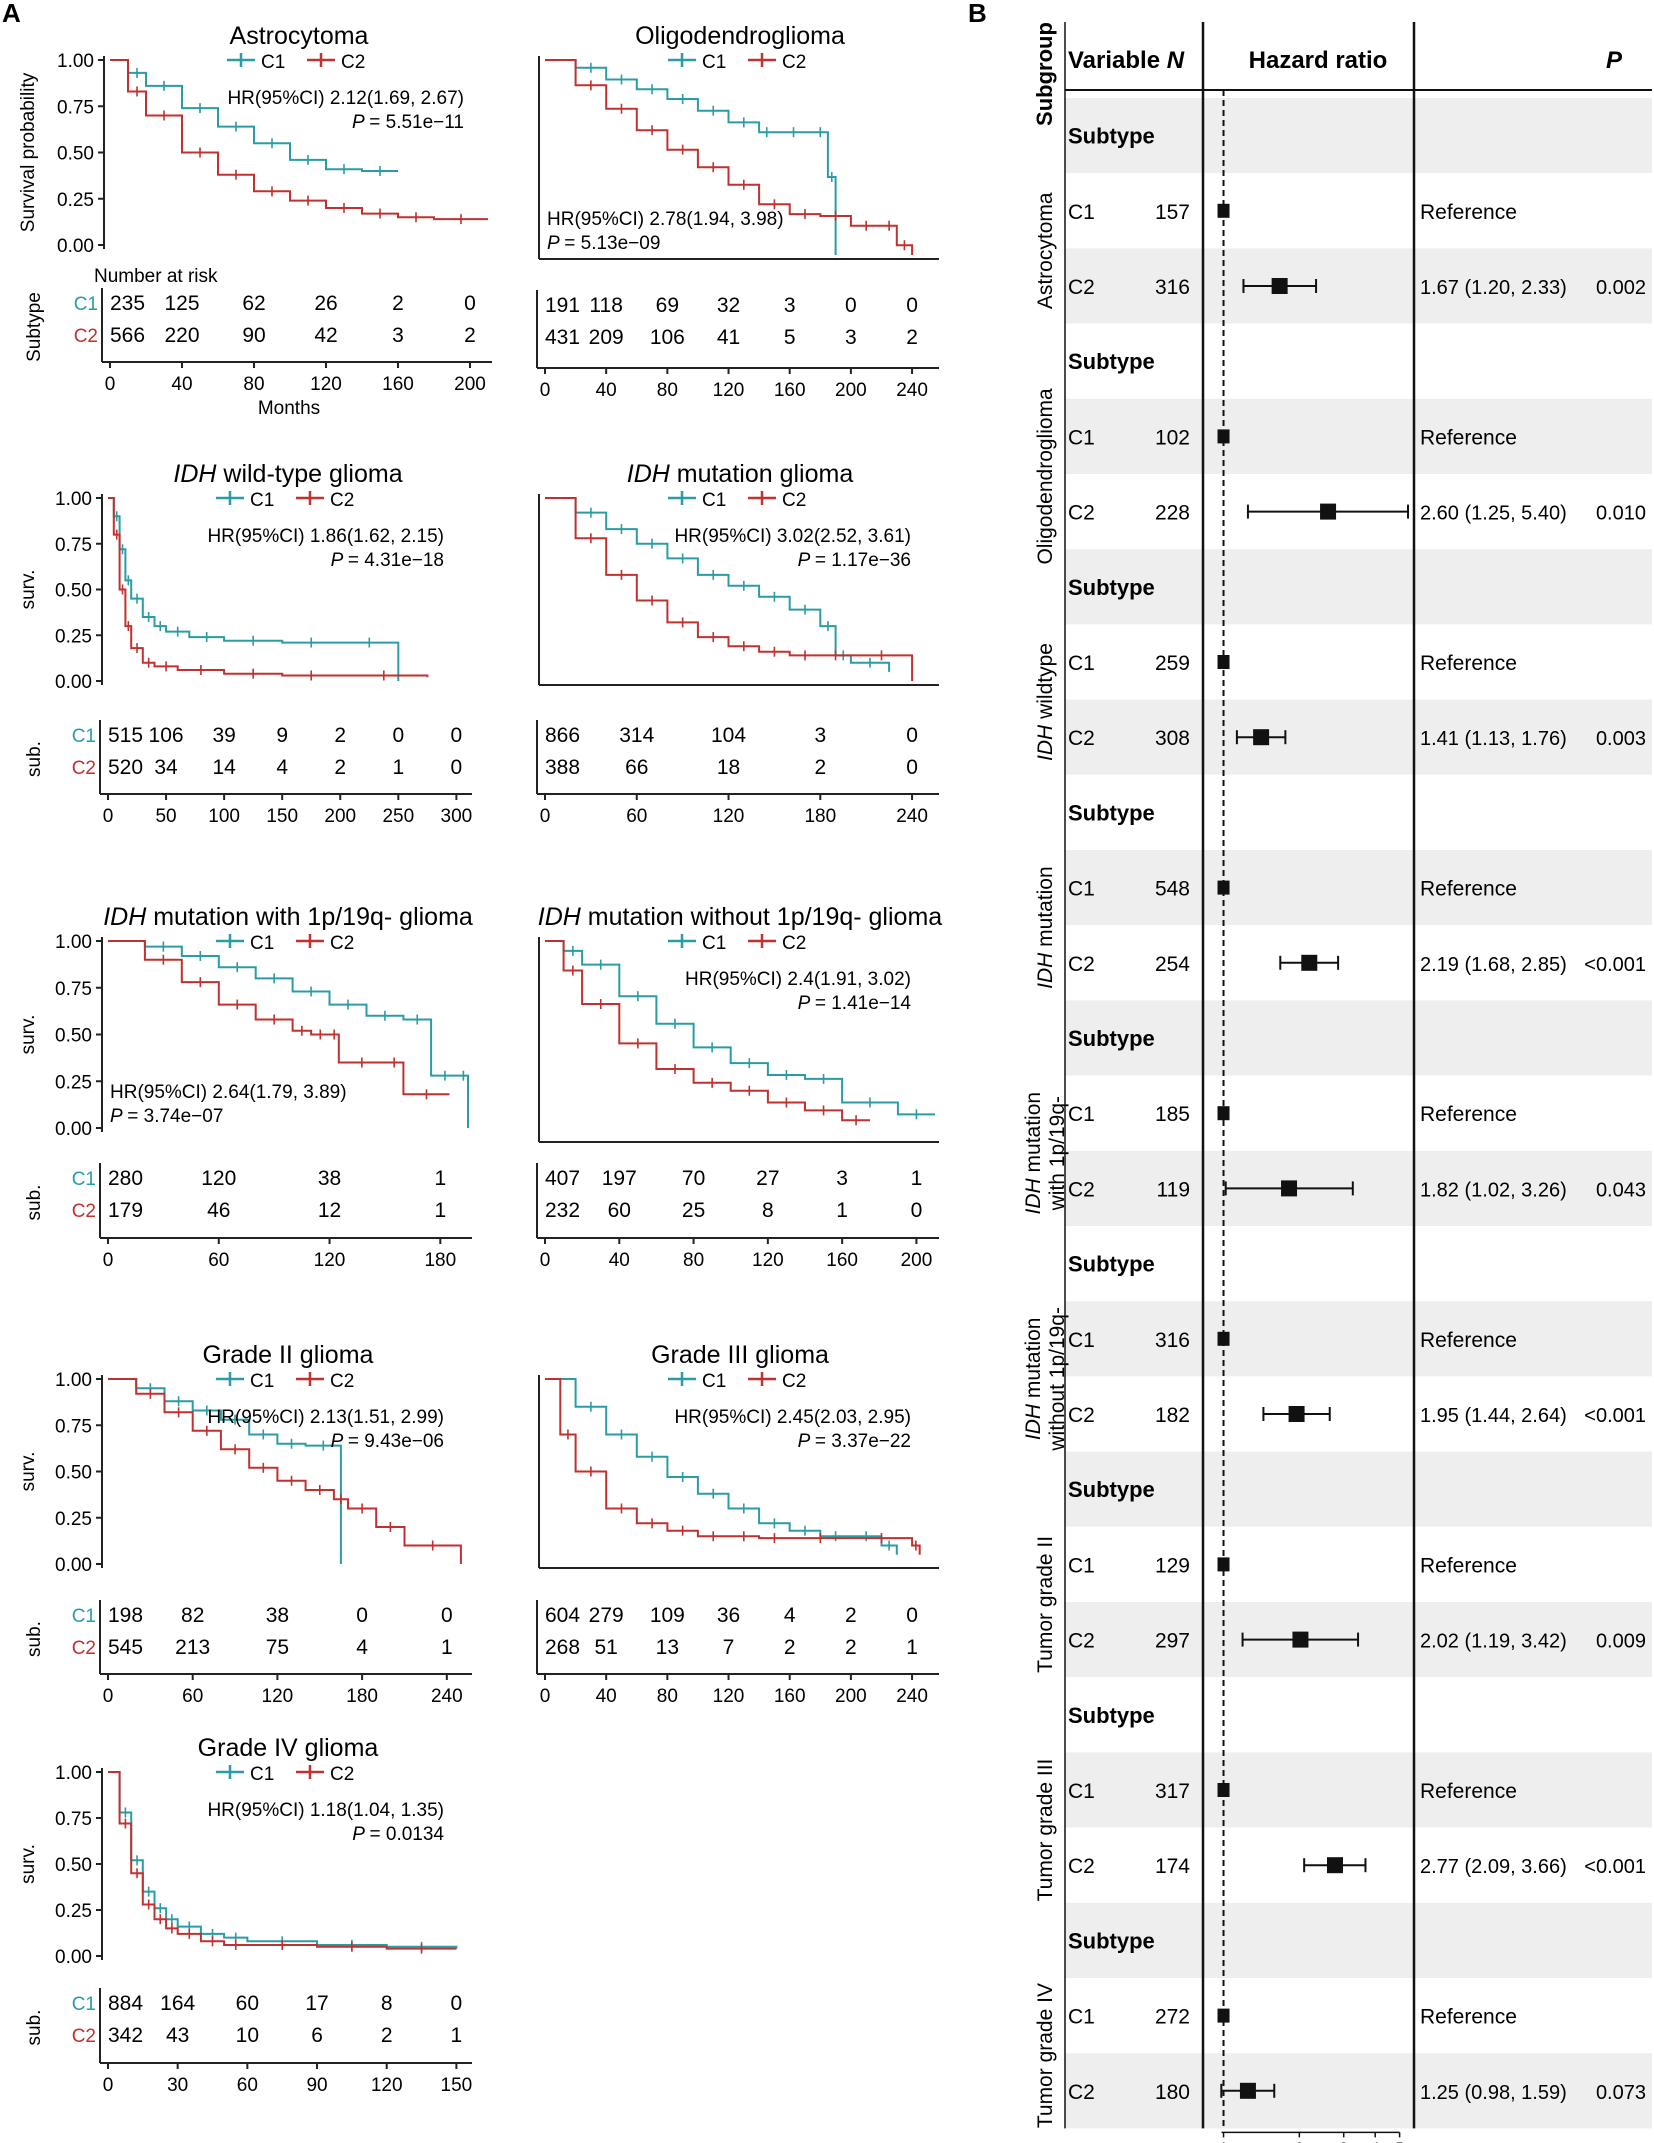 This screenshot has width=1654, height=2143. I want to click on risk-row-label: C2, so click(84, 1211).